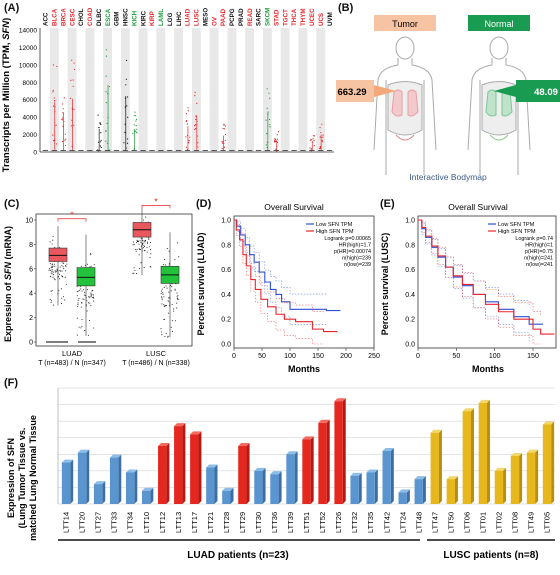 The image size is (560, 575). I want to click on panel-f-xtick: LTT30, so click(258, 522).